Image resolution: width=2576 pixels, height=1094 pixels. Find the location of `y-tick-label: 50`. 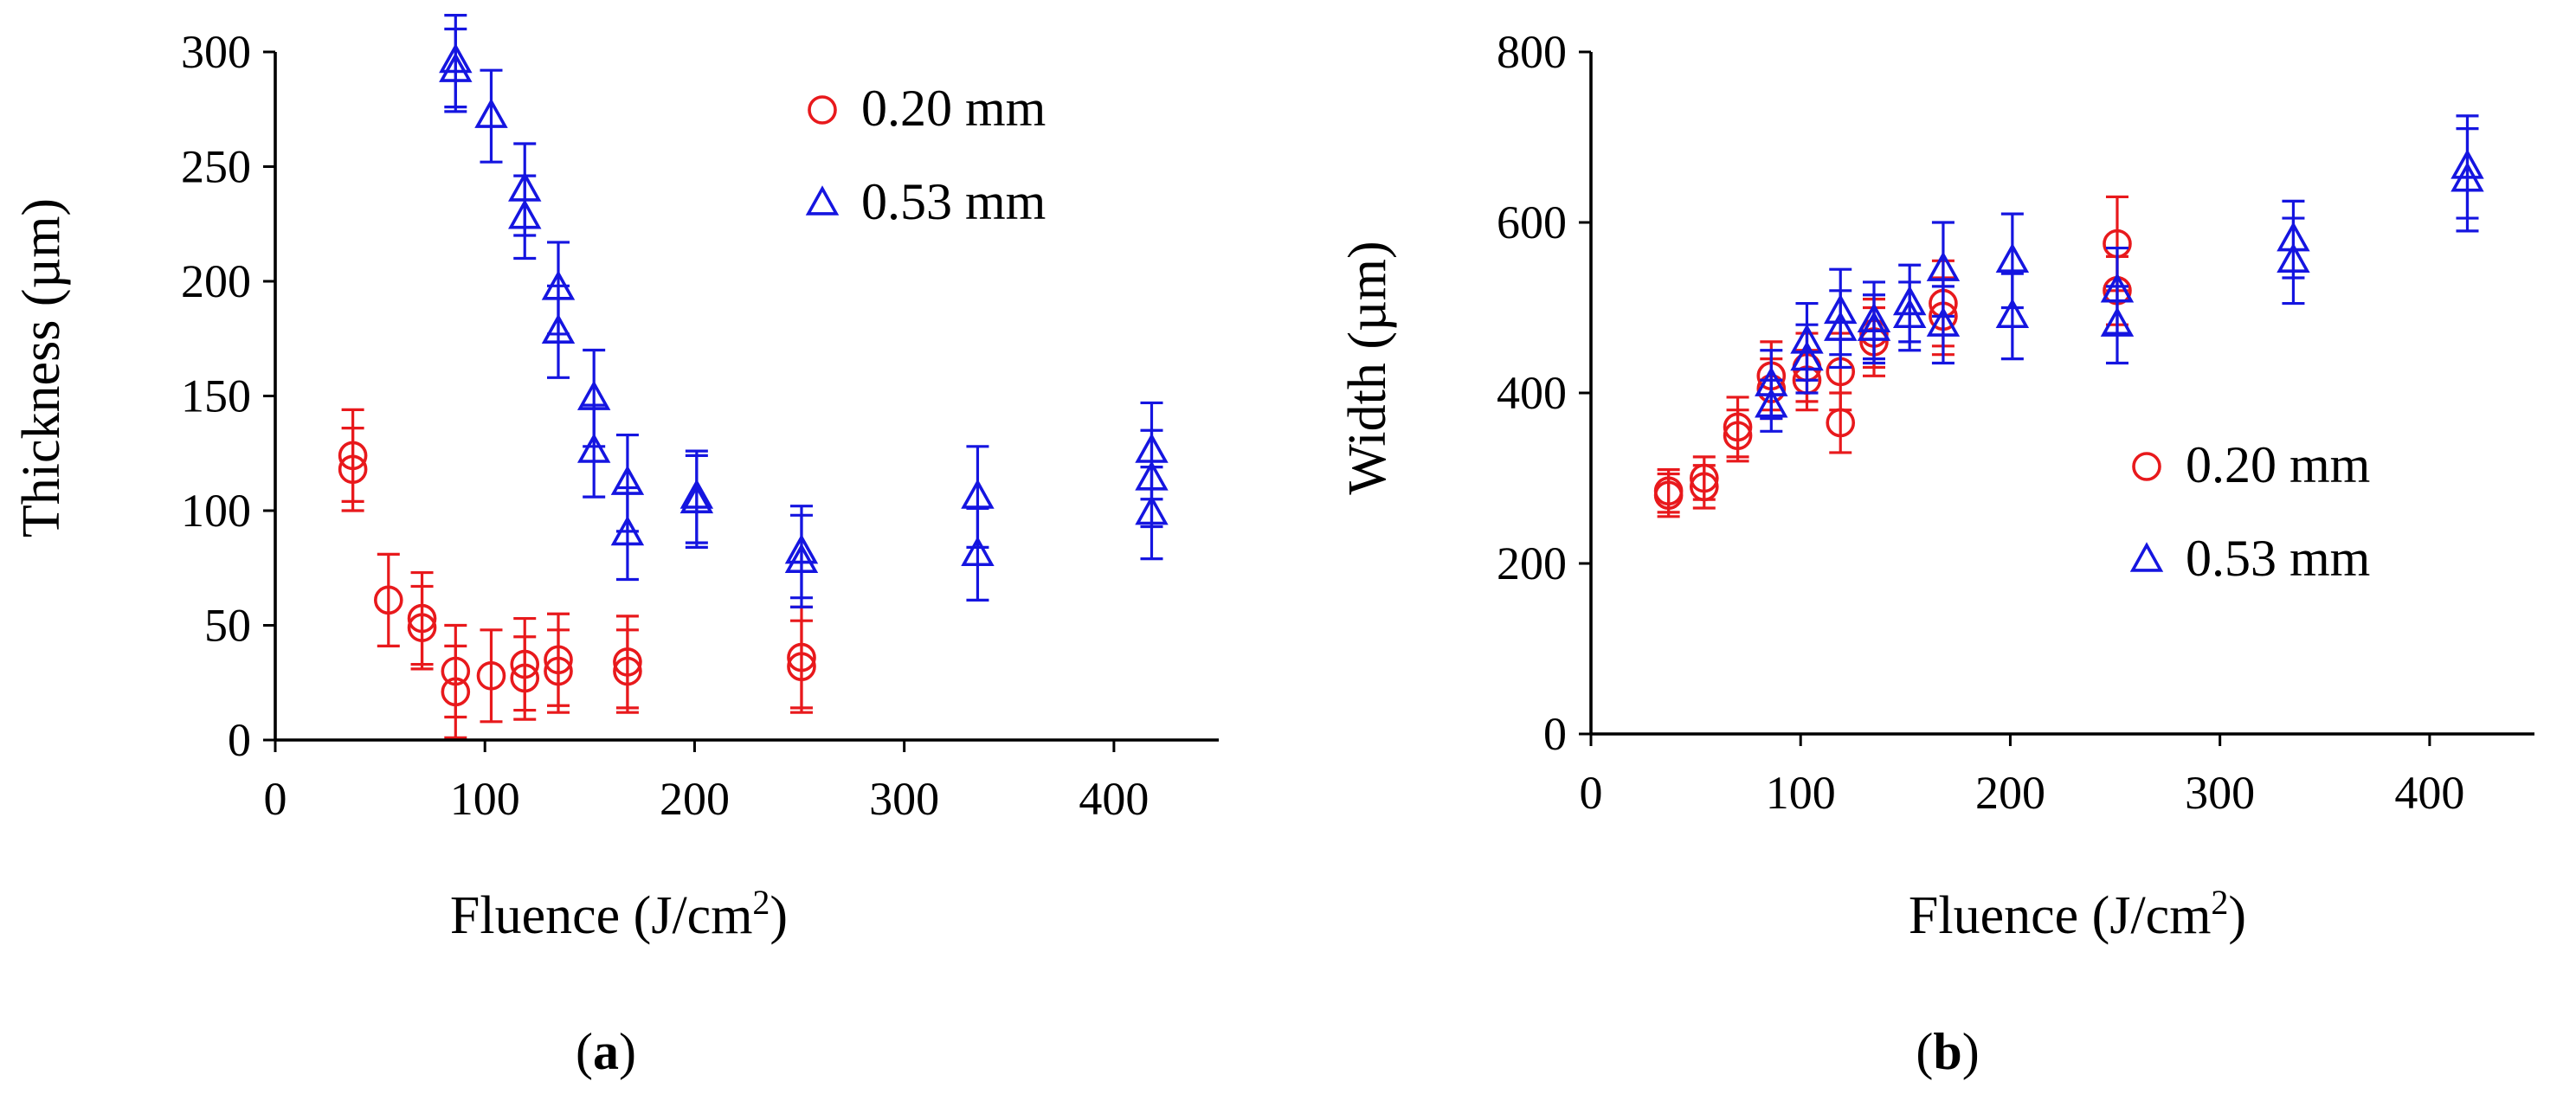

y-tick-label: 50 is located at coordinates (227, 626).